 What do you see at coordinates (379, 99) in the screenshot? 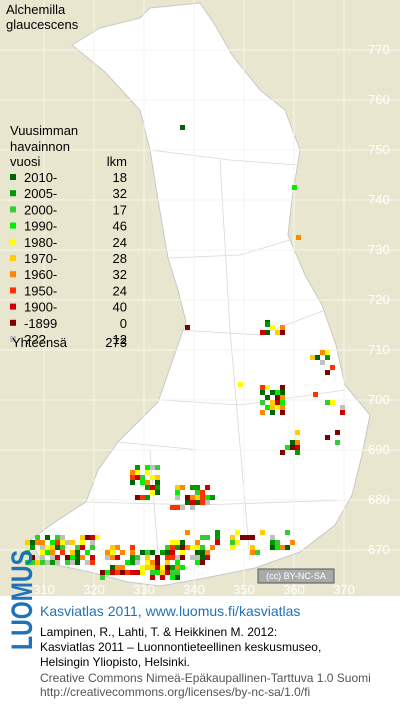
I see `northing-label: 760` at bounding box center [379, 99].